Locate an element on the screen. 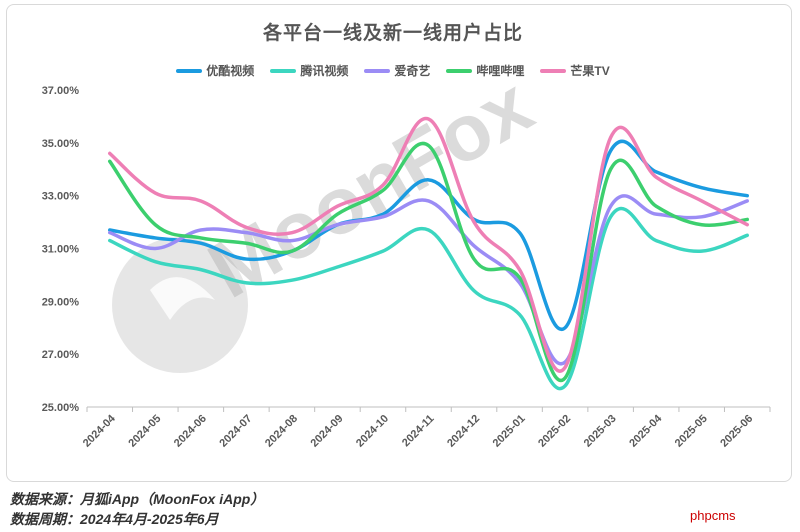 The height and width of the screenshot is (532, 800). x-tick-label: 2024-06 is located at coordinates (190, 431).